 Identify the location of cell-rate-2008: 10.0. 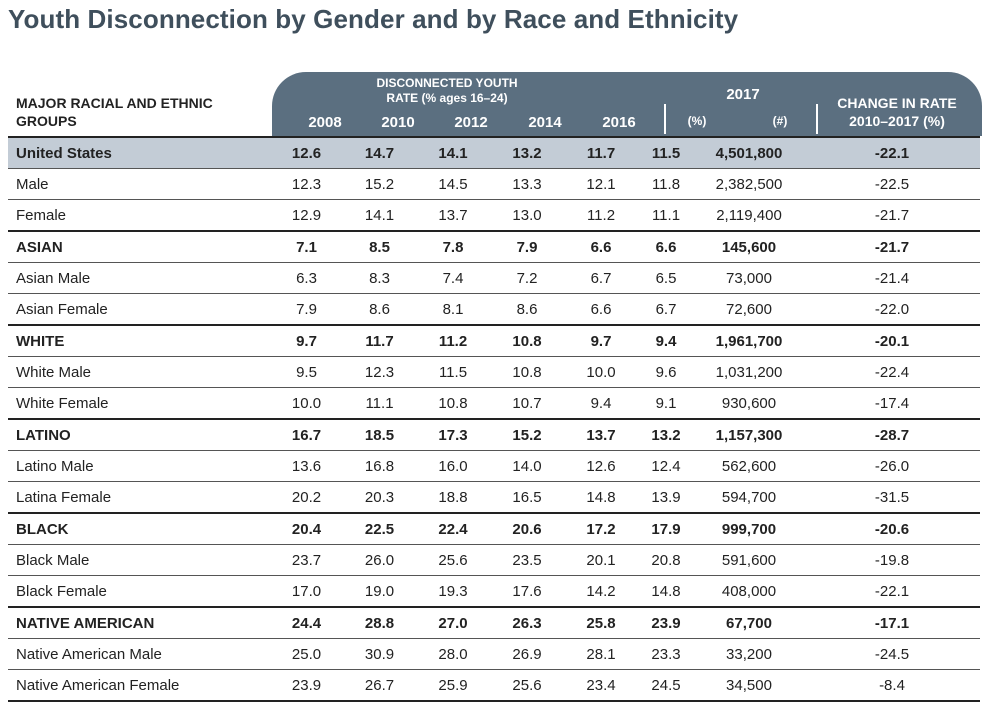
(306, 403).